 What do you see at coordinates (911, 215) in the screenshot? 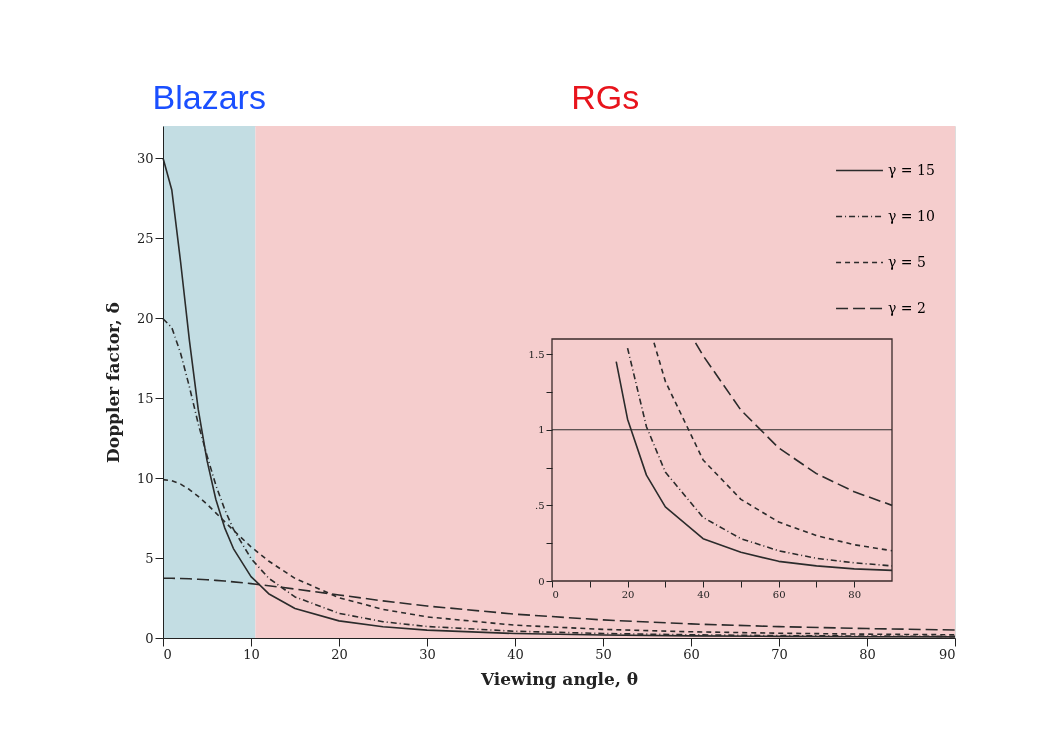
I see `legend-label: γ = 10` at bounding box center [911, 215].